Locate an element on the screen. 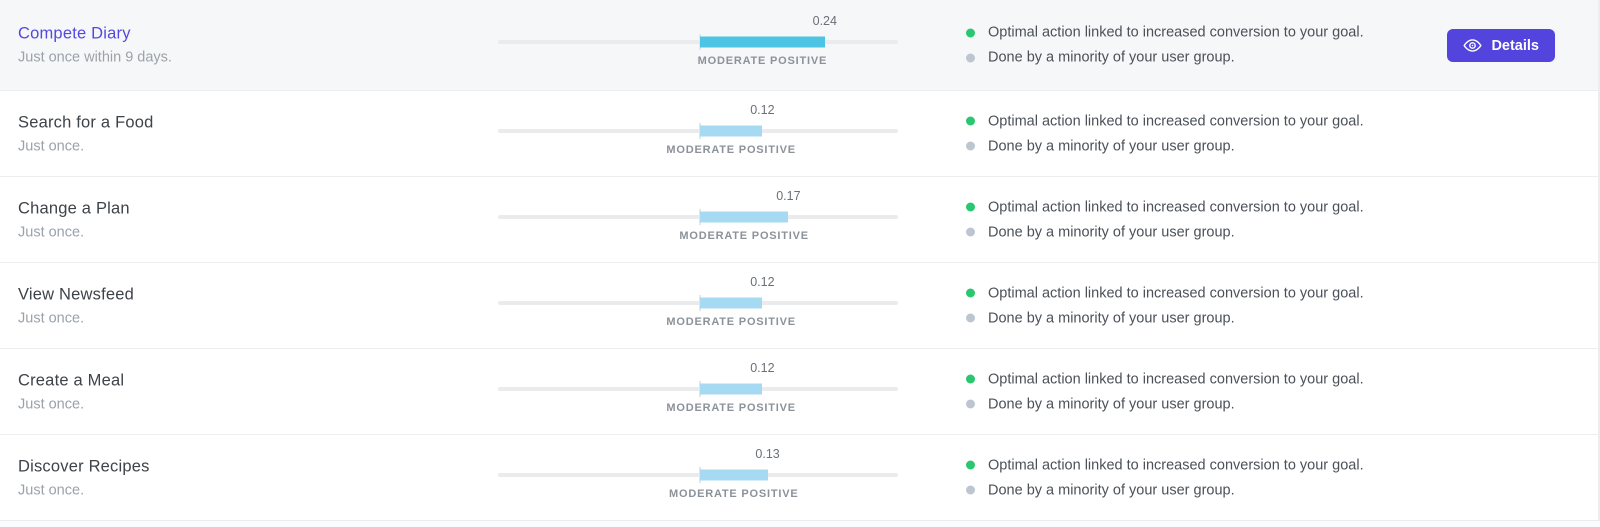 The image size is (1600, 527). action-title-block: Search for a Food Just once. is located at coordinates (85, 133).